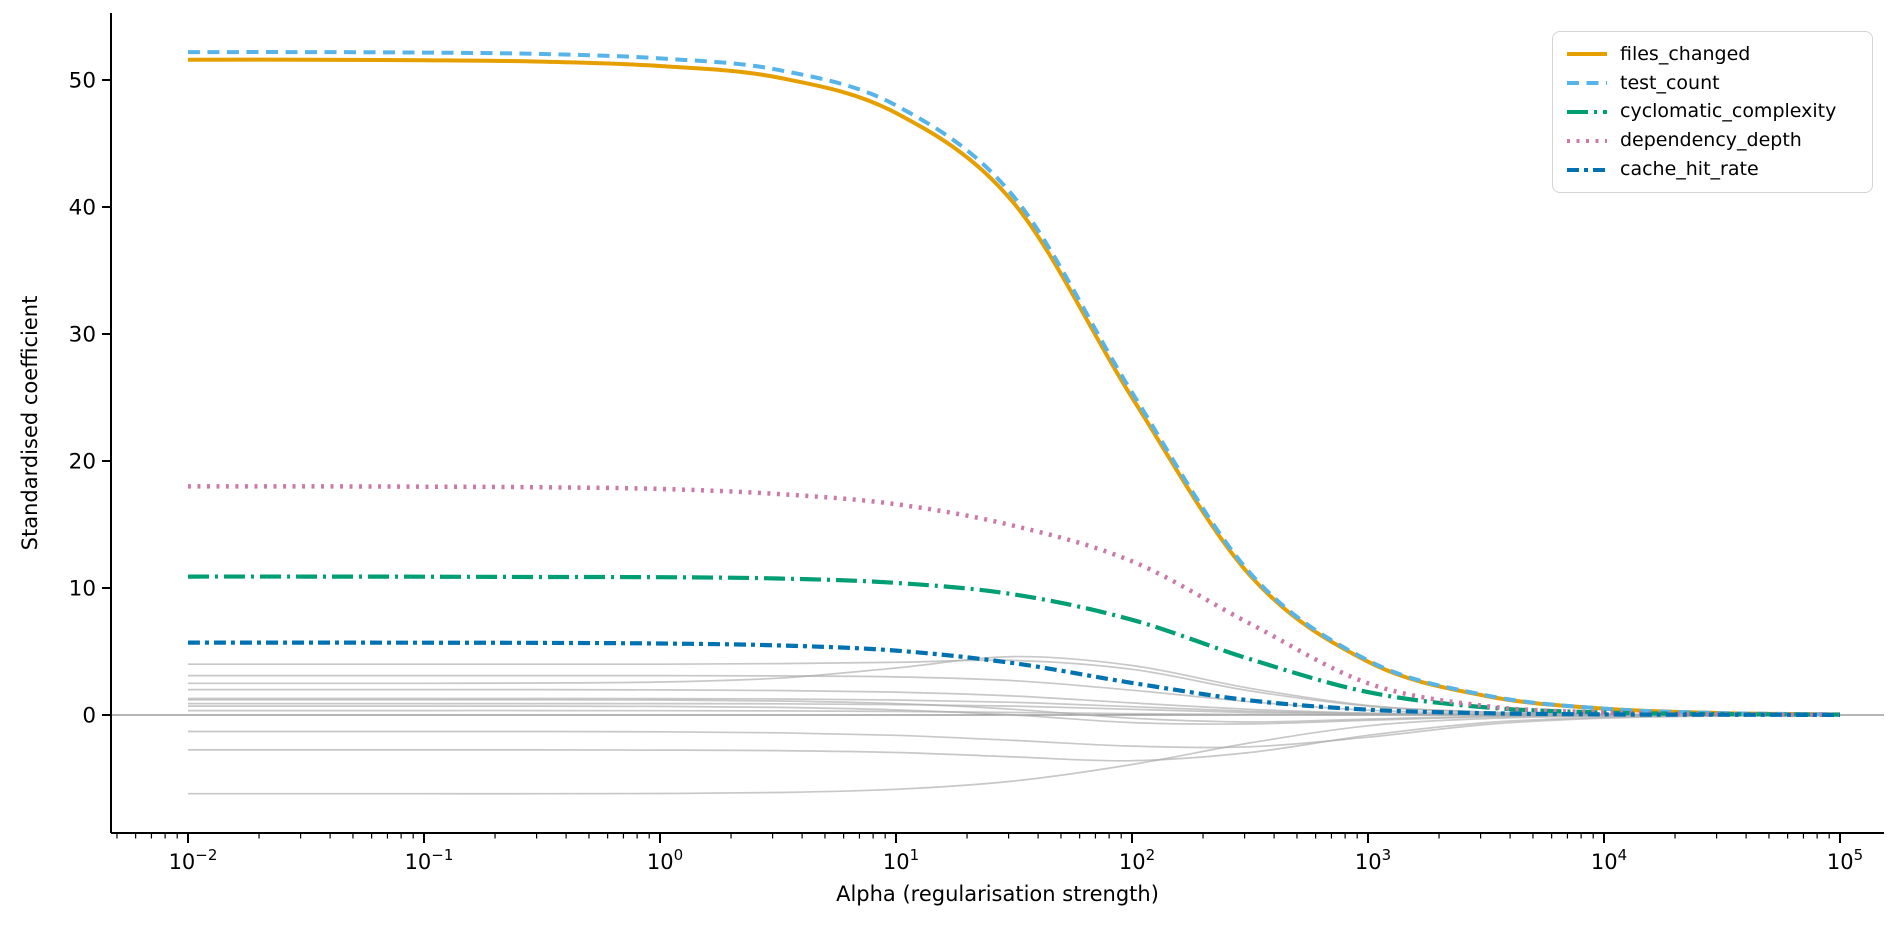  Describe the element at coordinates (82, 81) in the screenshot. I see `y-tick-label: 50` at that location.